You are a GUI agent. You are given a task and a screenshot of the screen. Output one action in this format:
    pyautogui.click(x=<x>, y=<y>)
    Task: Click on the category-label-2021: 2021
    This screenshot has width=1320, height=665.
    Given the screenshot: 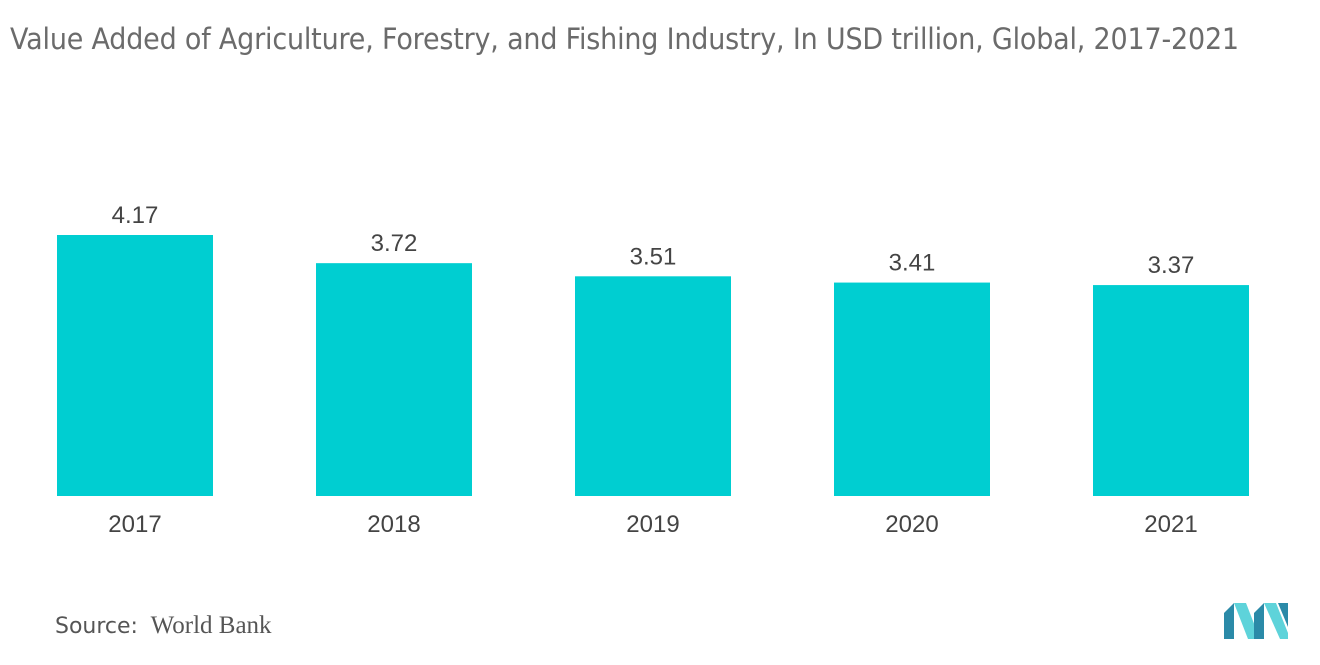 What is the action you would take?
    pyautogui.click(x=1170, y=524)
    